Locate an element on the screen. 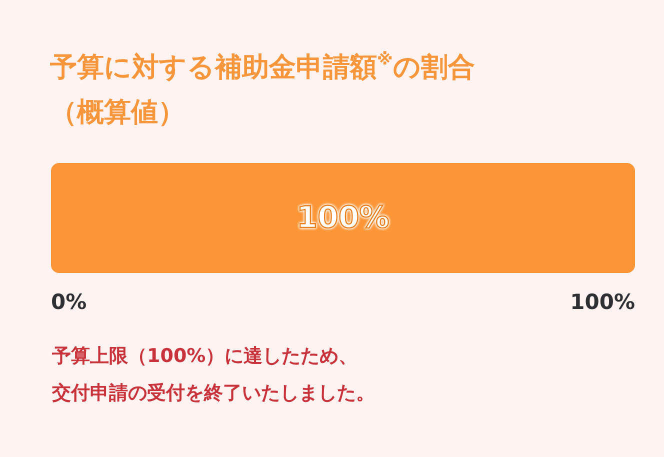  text: 予算上限（100%）に達したため、 is located at coordinates (205, 356).